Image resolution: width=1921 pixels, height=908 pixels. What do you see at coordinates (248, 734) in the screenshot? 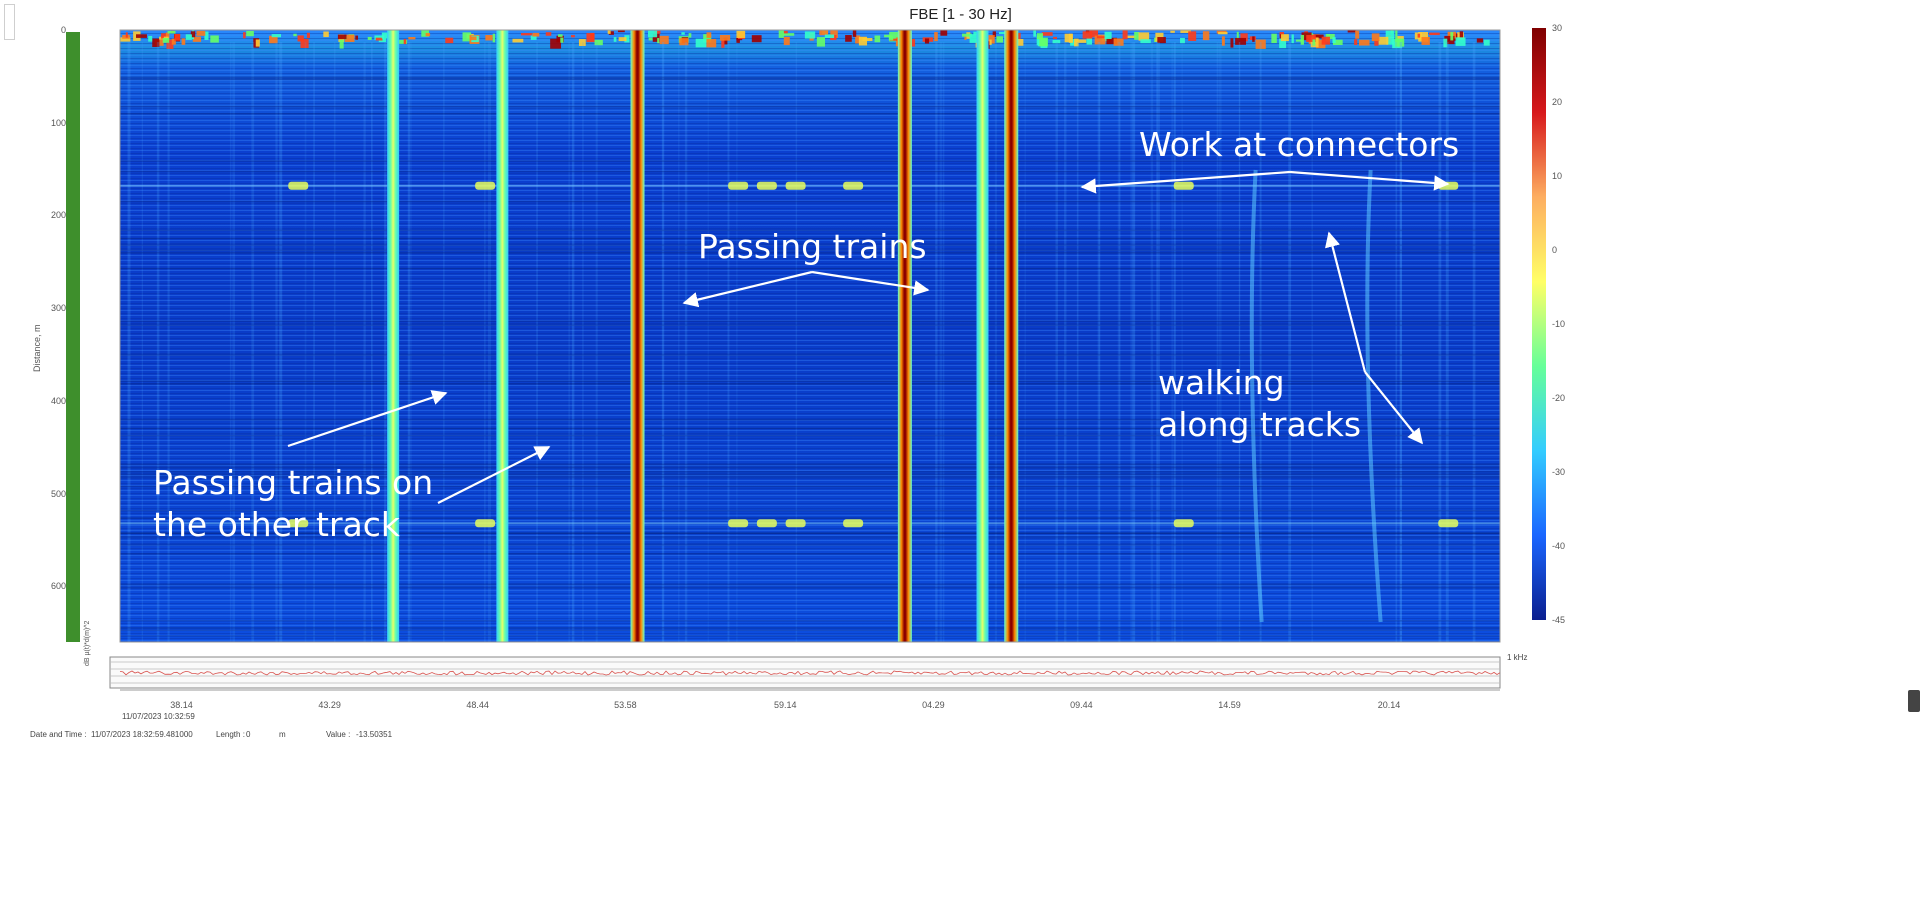
I see `length-value: 0` at bounding box center [248, 734].